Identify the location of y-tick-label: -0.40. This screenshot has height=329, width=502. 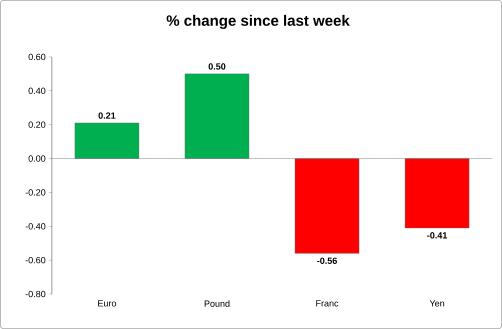
(36, 226).